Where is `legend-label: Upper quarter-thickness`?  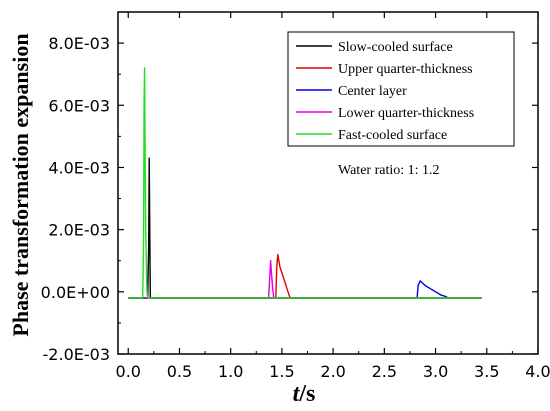 legend-label: Upper quarter-thickness is located at coordinates (405, 69).